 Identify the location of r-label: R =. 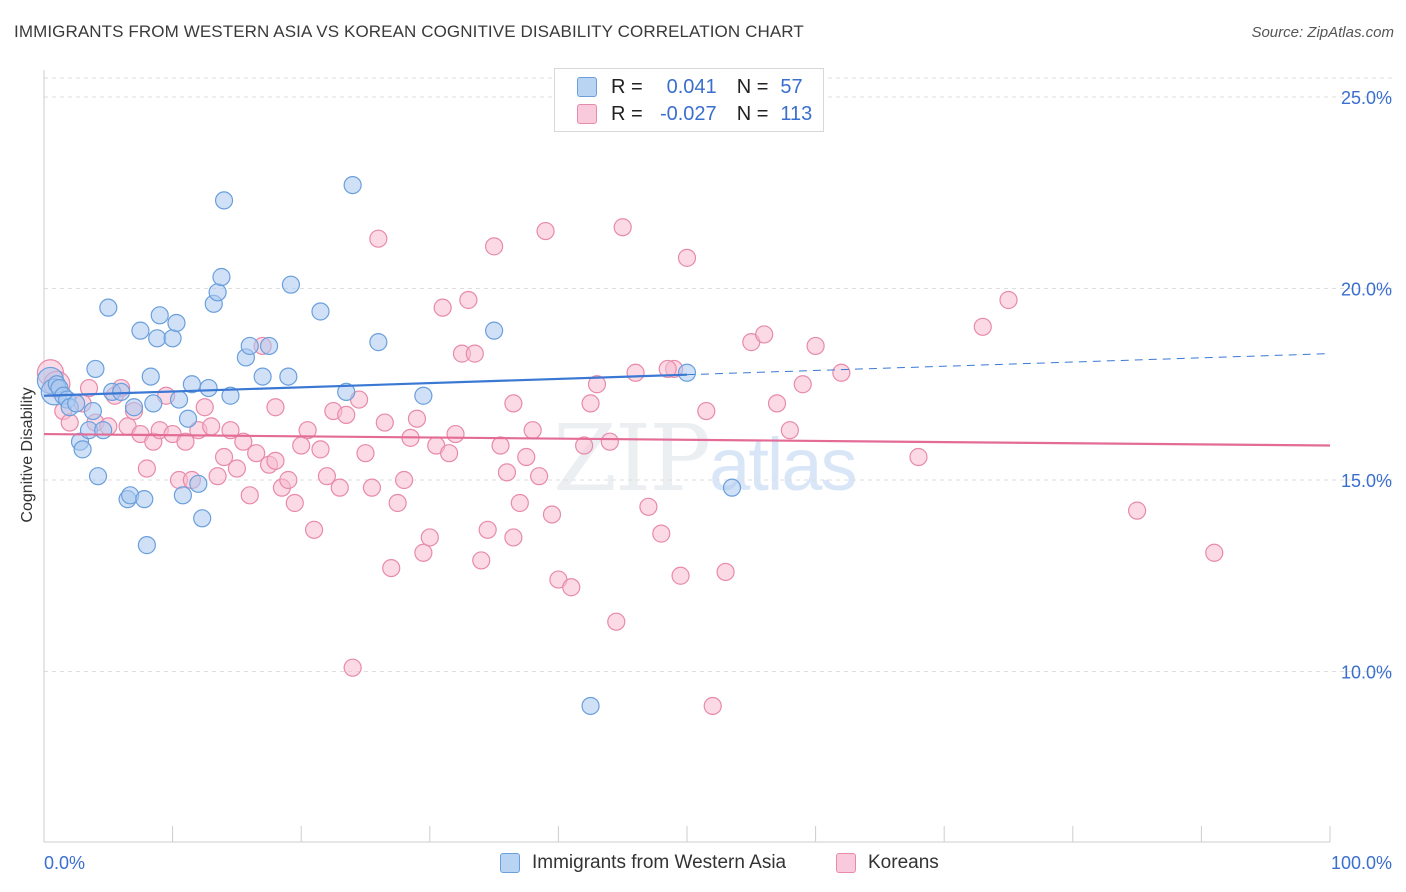
(627, 113).